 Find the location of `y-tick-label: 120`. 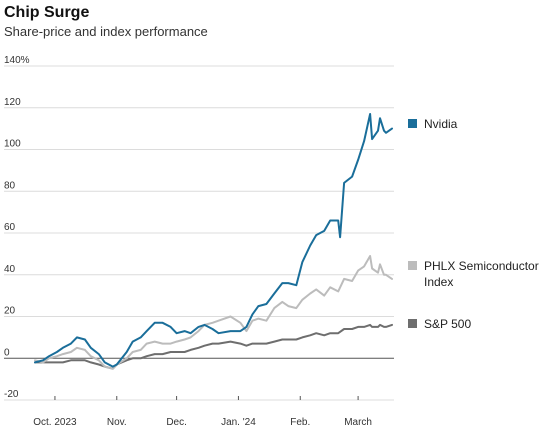

y-tick-label: 120 is located at coordinates (12, 102).